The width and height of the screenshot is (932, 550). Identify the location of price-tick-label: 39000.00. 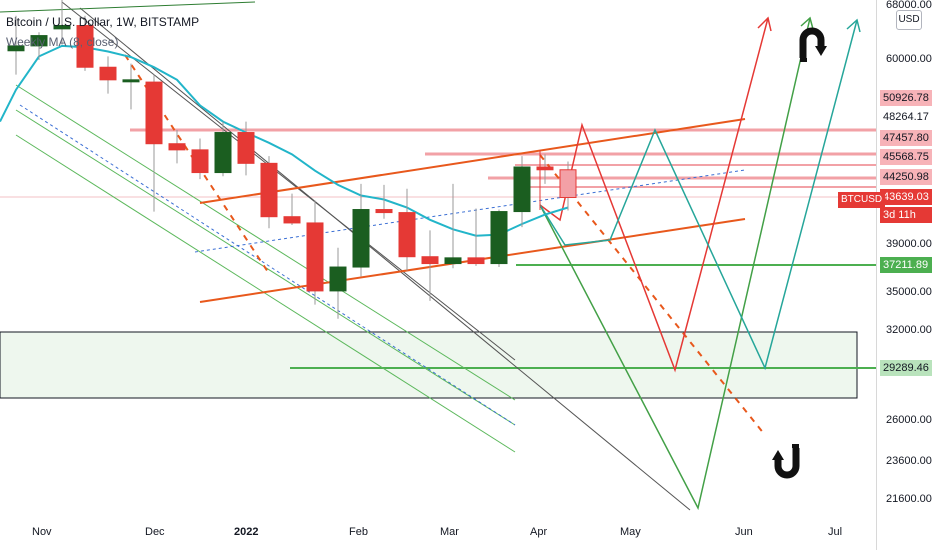
(909, 244).